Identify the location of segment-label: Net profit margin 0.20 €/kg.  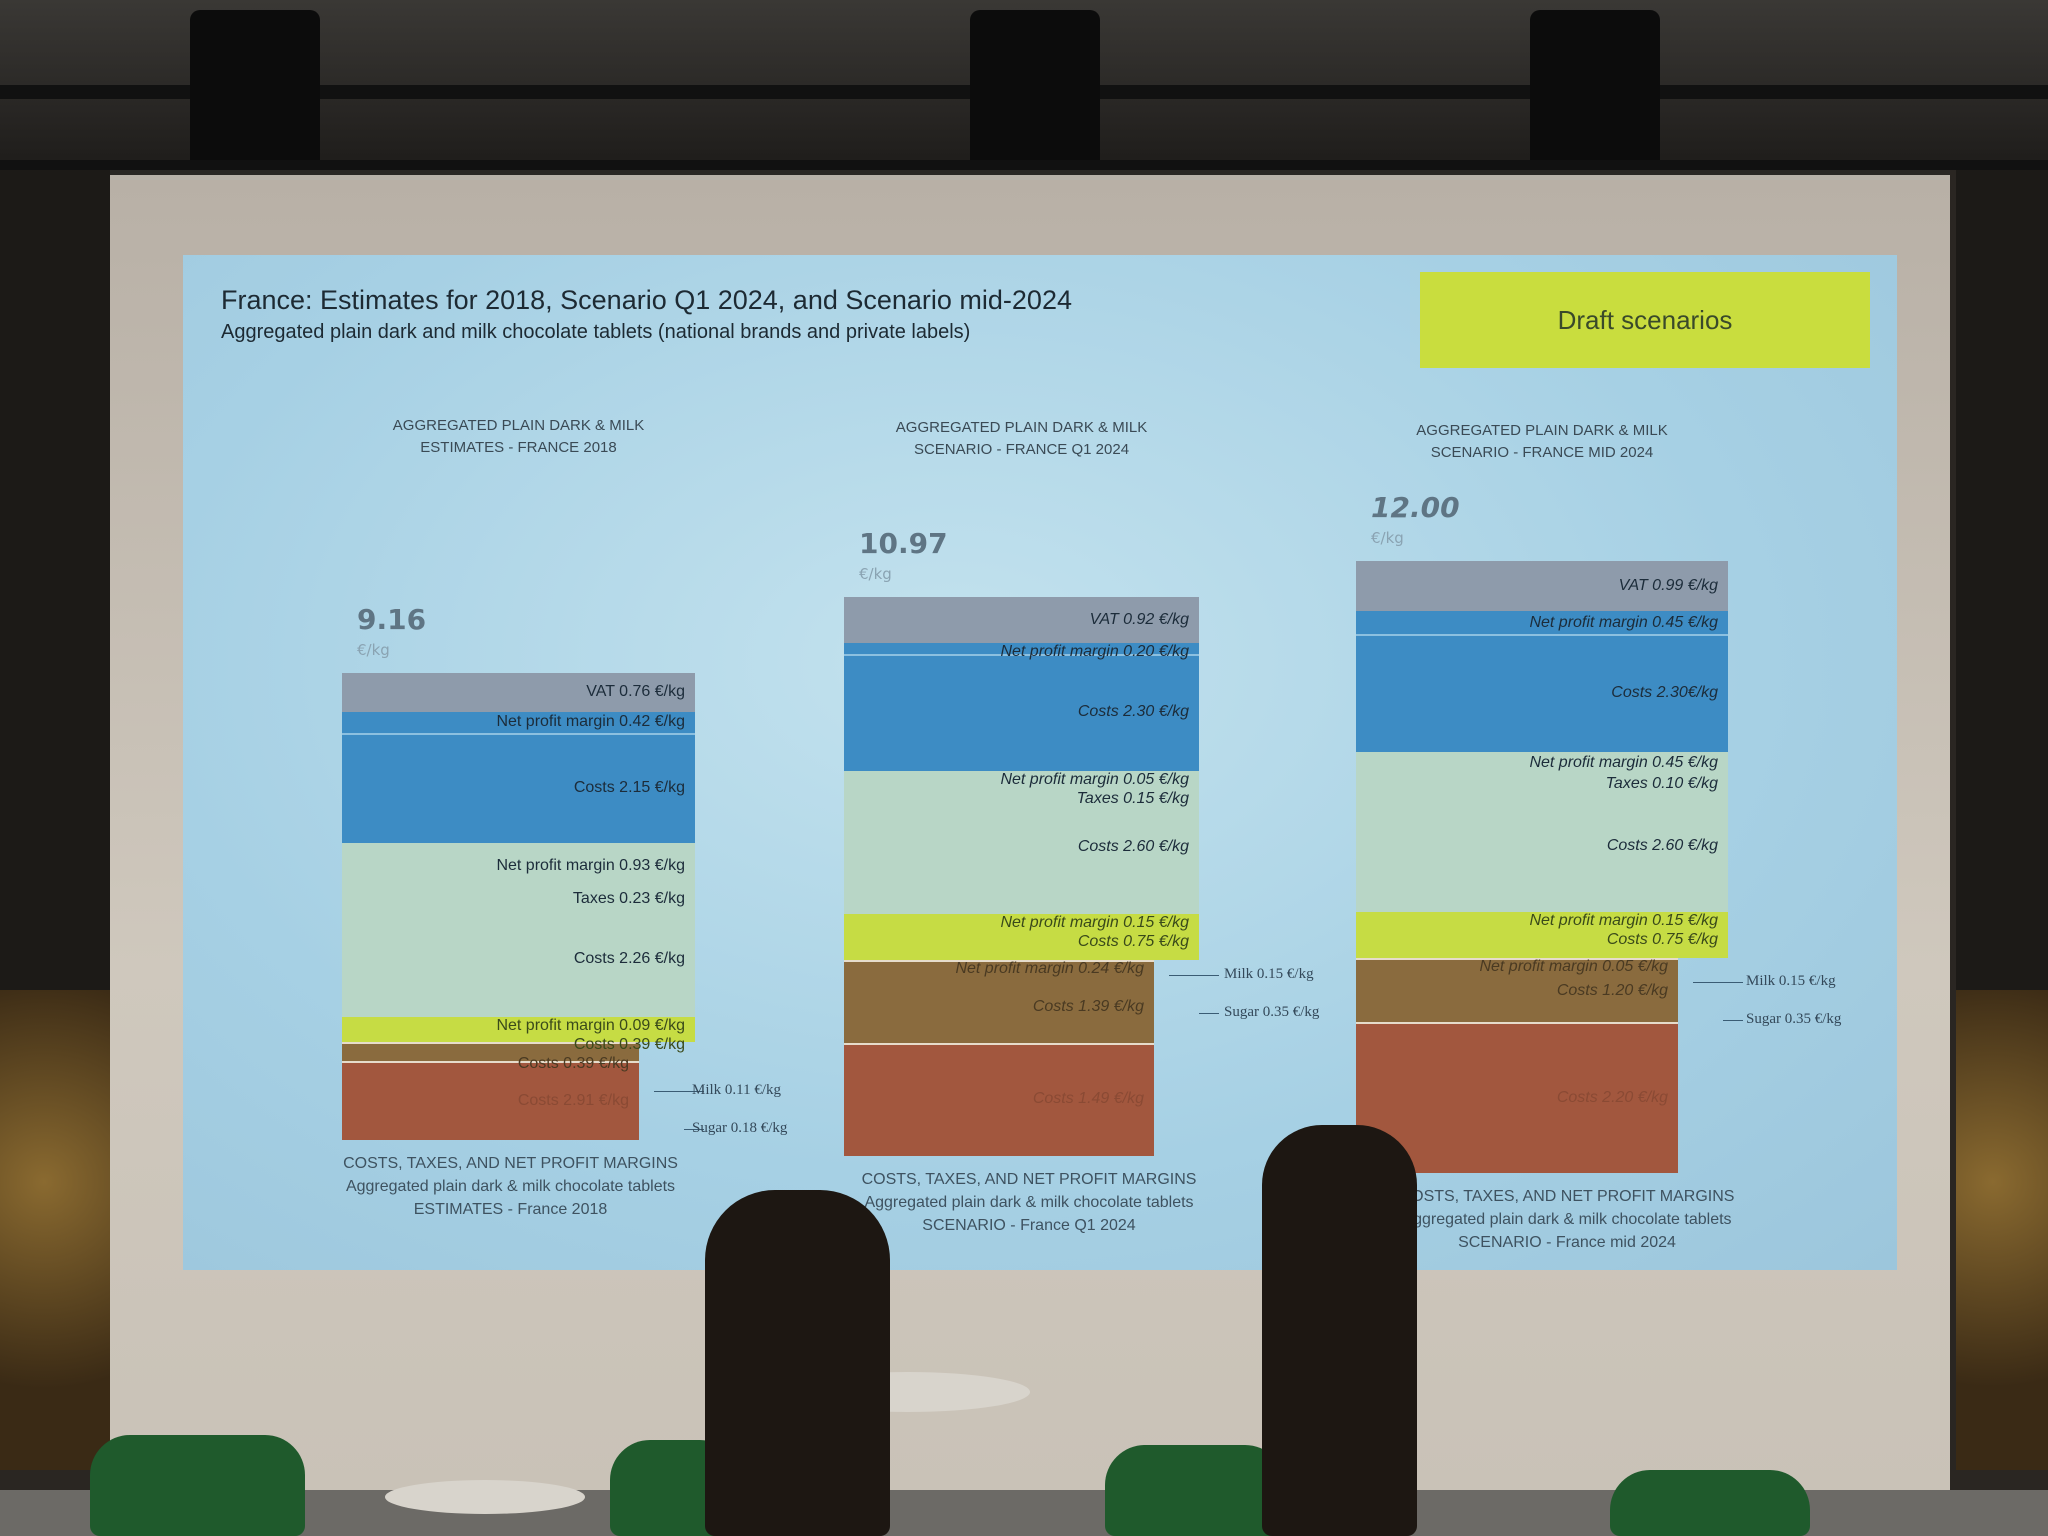
(1094, 652).